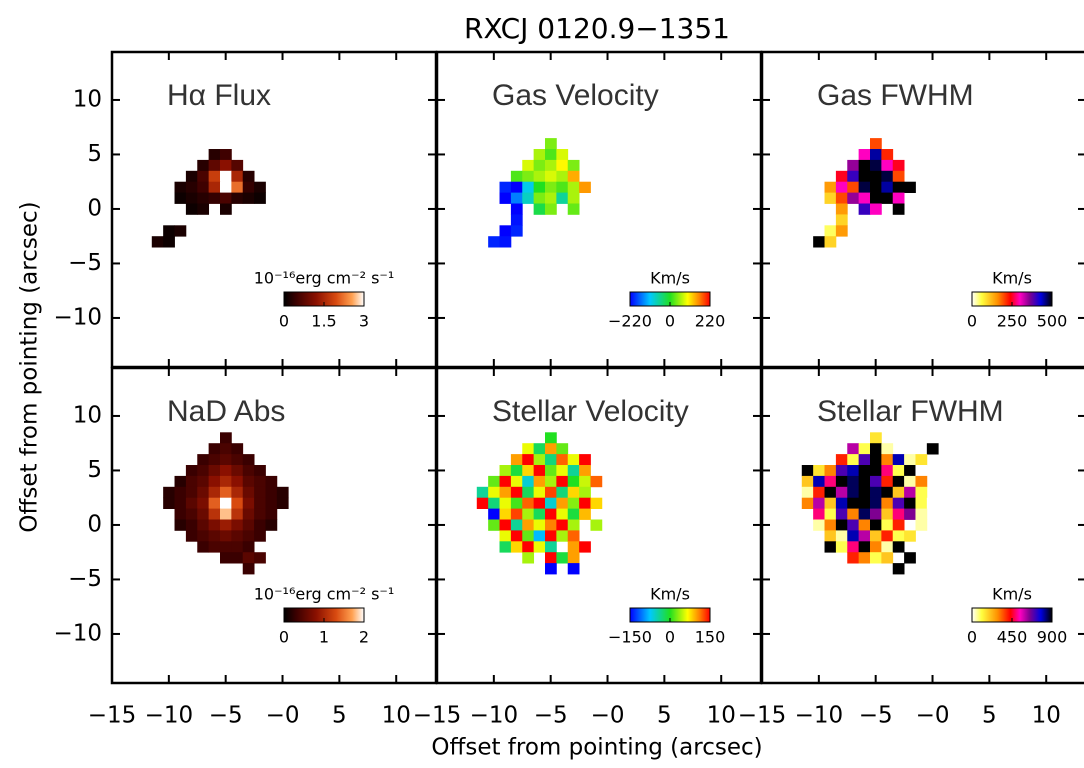  I want to click on colorbar-tick-label: 900, so click(1052, 637).